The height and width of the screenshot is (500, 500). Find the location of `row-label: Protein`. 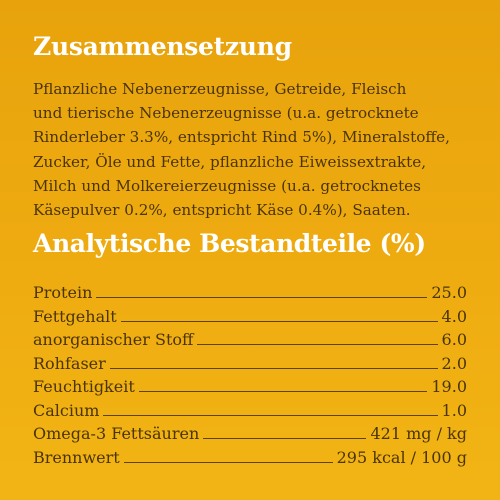

row-label: Protein is located at coordinates (63, 292).